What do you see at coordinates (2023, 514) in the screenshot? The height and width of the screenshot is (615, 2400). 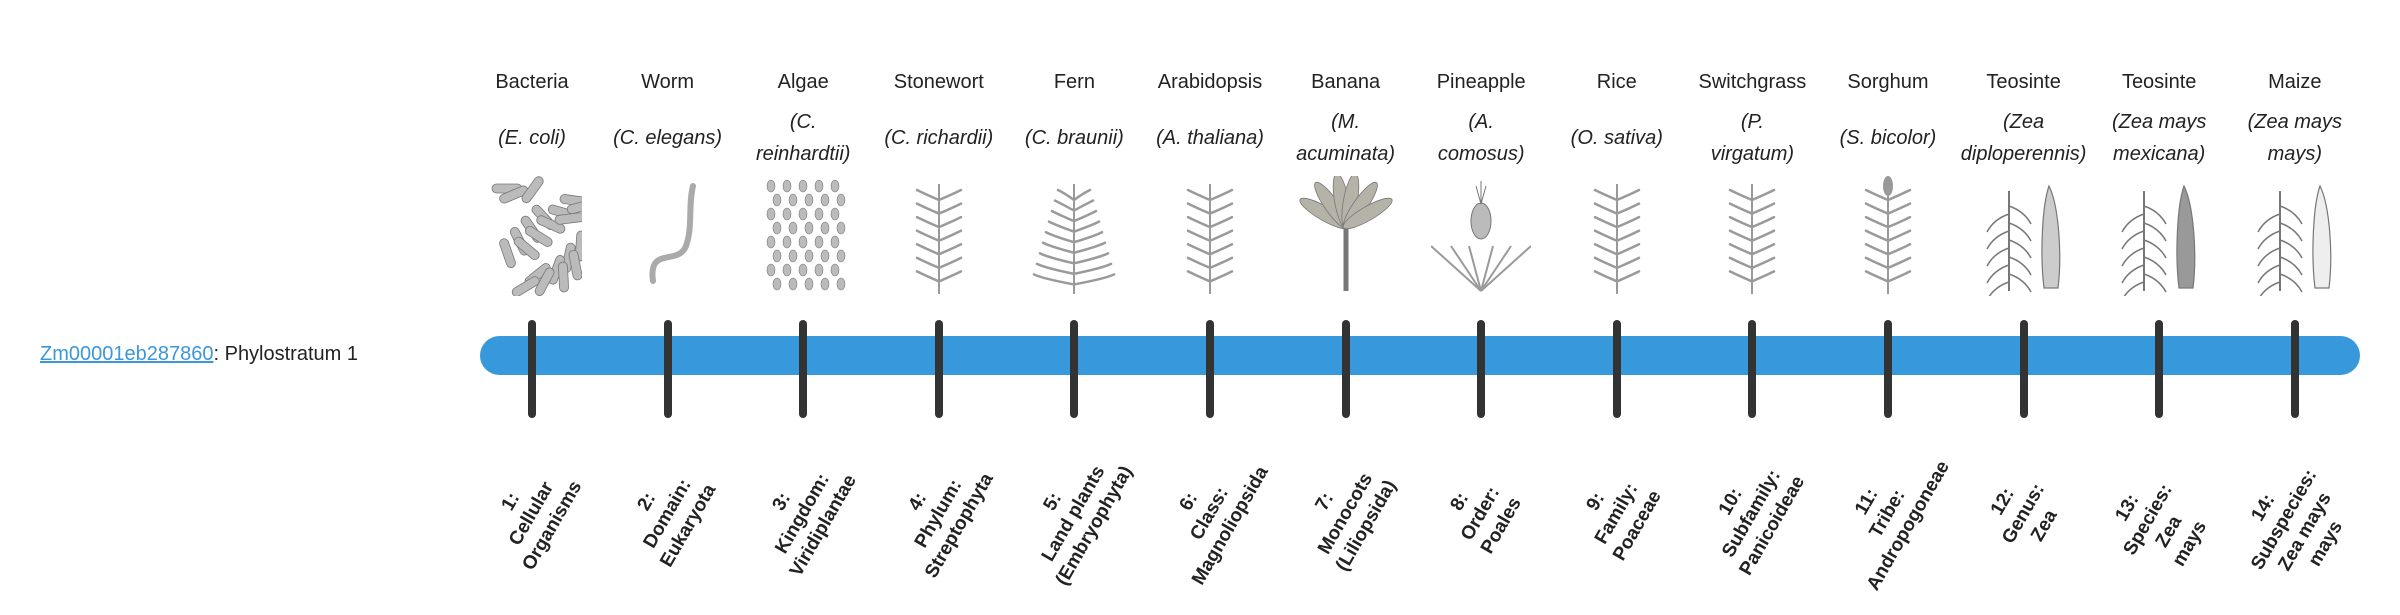 I see `stratum-label: 12: Genus: Zea` at bounding box center [2023, 514].